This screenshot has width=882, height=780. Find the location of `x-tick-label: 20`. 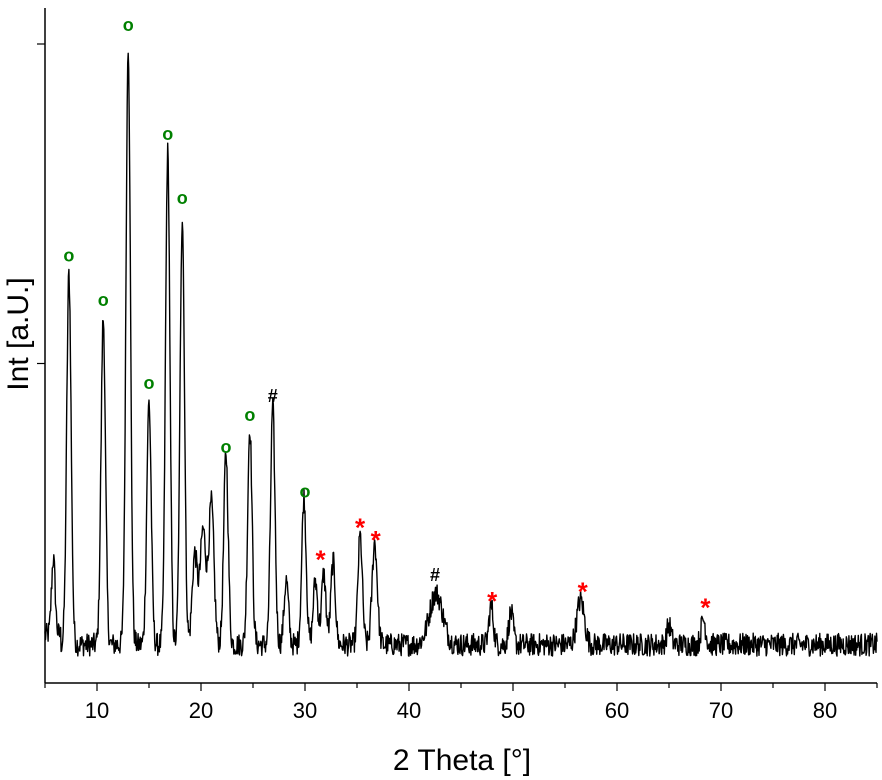

x-tick-label: 20 is located at coordinates (201, 710).